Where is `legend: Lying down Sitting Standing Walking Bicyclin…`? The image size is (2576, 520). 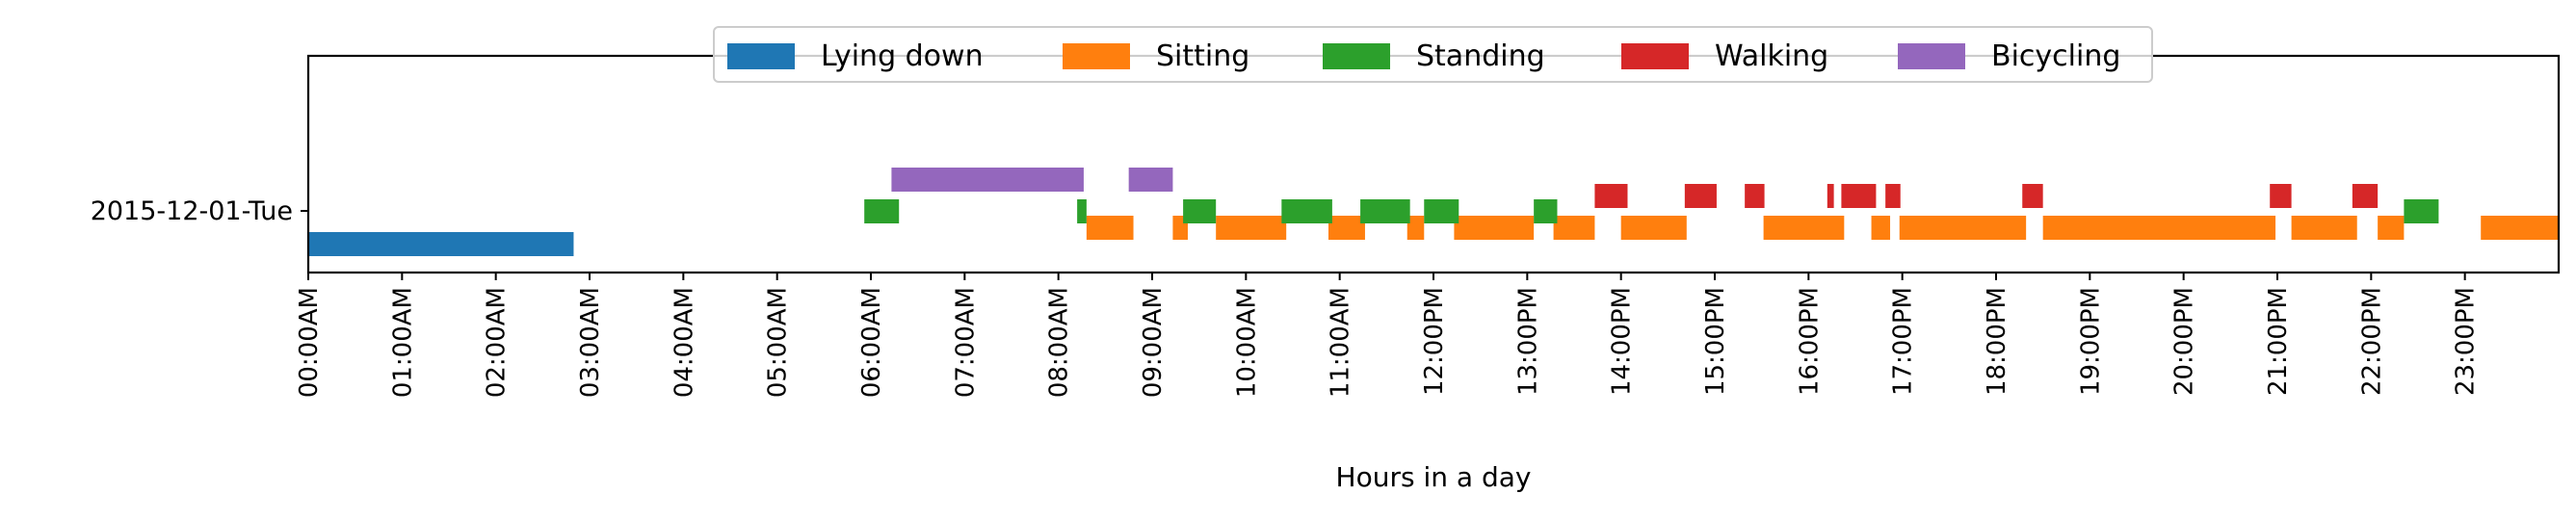
legend: Lying down Sitting Standing Walking Bicyclin… is located at coordinates (1433, 55).